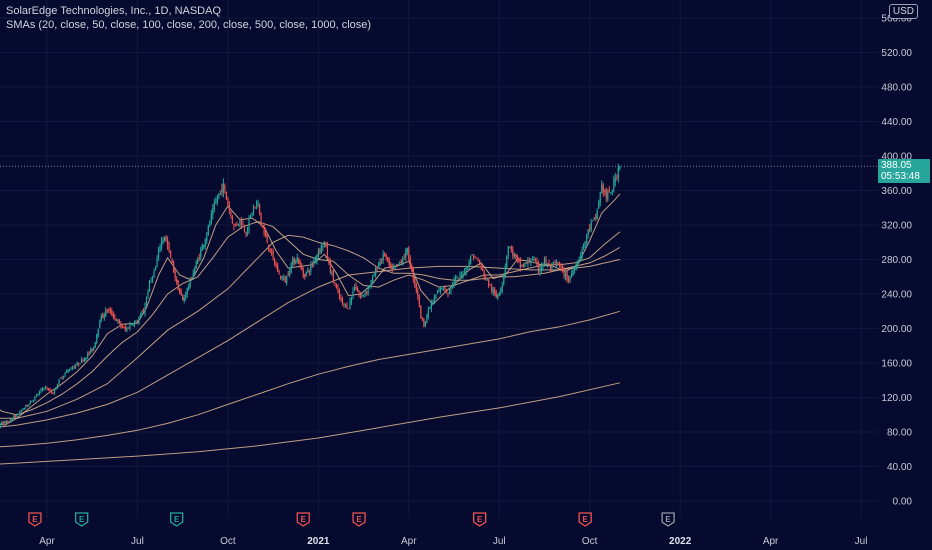 The image size is (932, 550). What do you see at coordinates (114, 11) in the screenshot?
I see `symbol-title: SolarEdge Technologies, Inc., 1D, NASDAQ` at bounding box center [114, 11].